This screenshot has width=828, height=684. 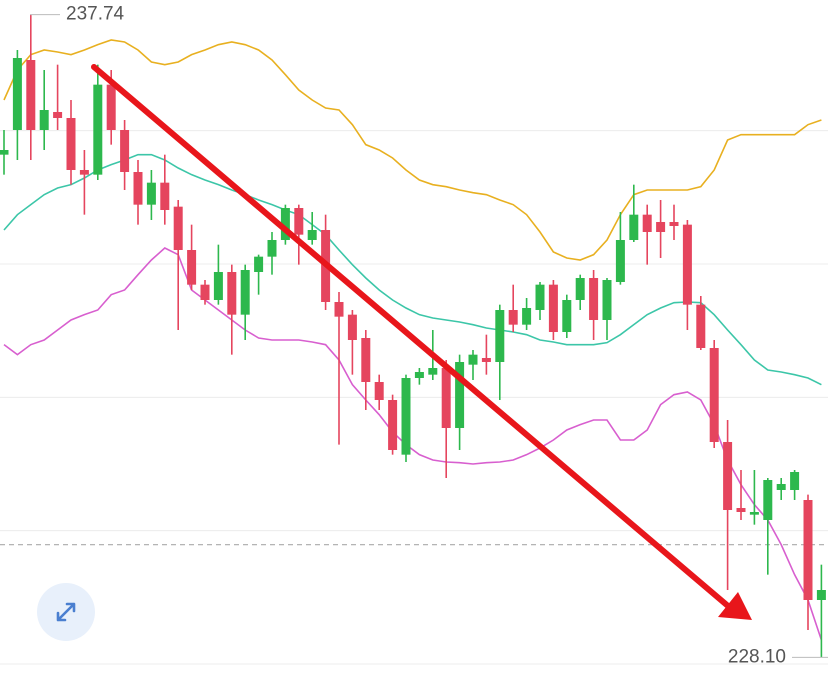 I want to click on annotation-label: 237.74, so click(x=95, y=14).